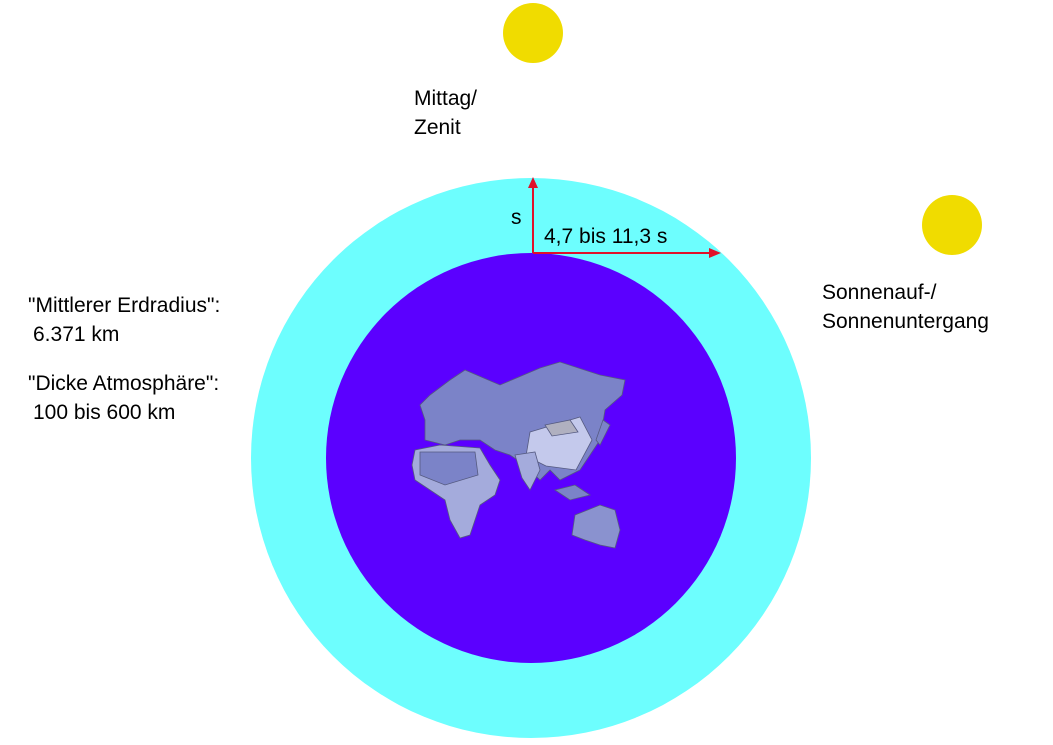  Describe the element at coordinates (905, 321) in the screenshot. I see `sunrise-label-line2: Sonnenuntergang` at that location.